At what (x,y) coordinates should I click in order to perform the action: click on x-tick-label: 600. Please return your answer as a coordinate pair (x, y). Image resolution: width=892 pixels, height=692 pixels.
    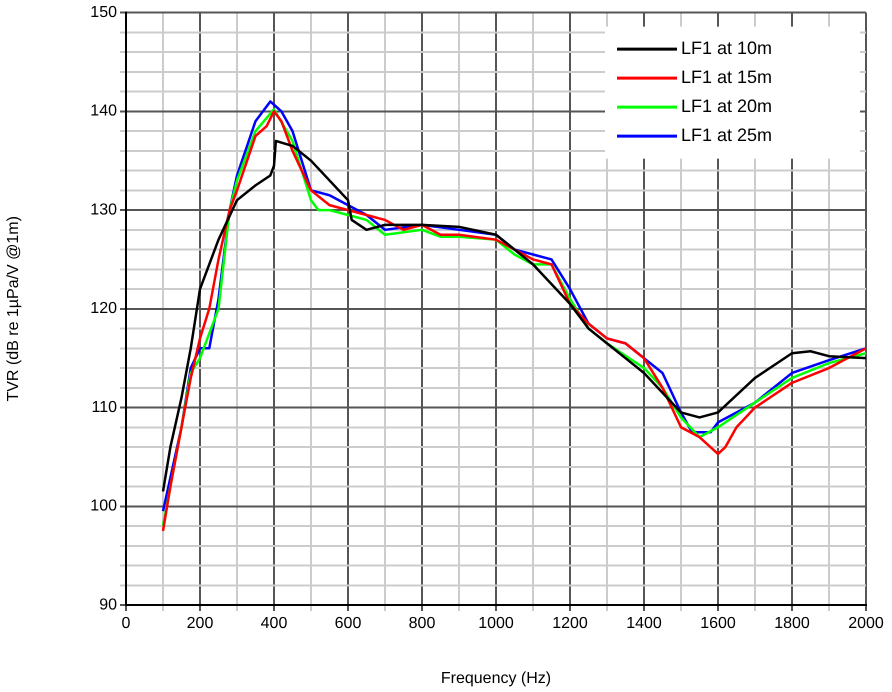
    Looking at the image, I should click on (348, 623).